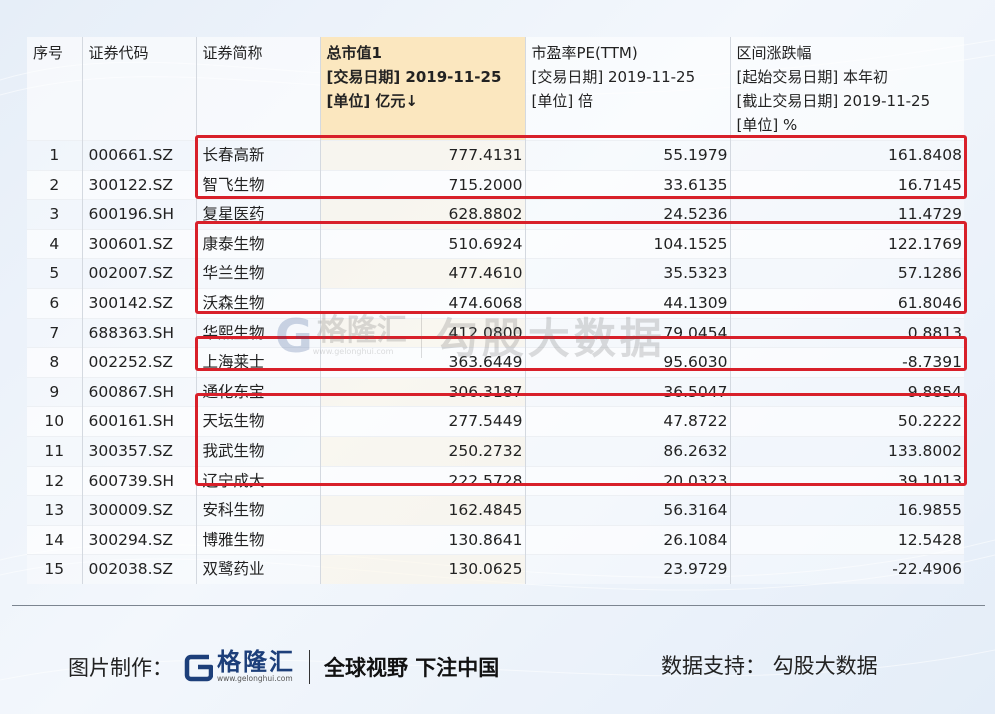 The image size is (995, 714). What do you see at coordinates (846, 332) in the screenshot?
I see `change-cell: 0.8813` at bounding box center [846, 332].